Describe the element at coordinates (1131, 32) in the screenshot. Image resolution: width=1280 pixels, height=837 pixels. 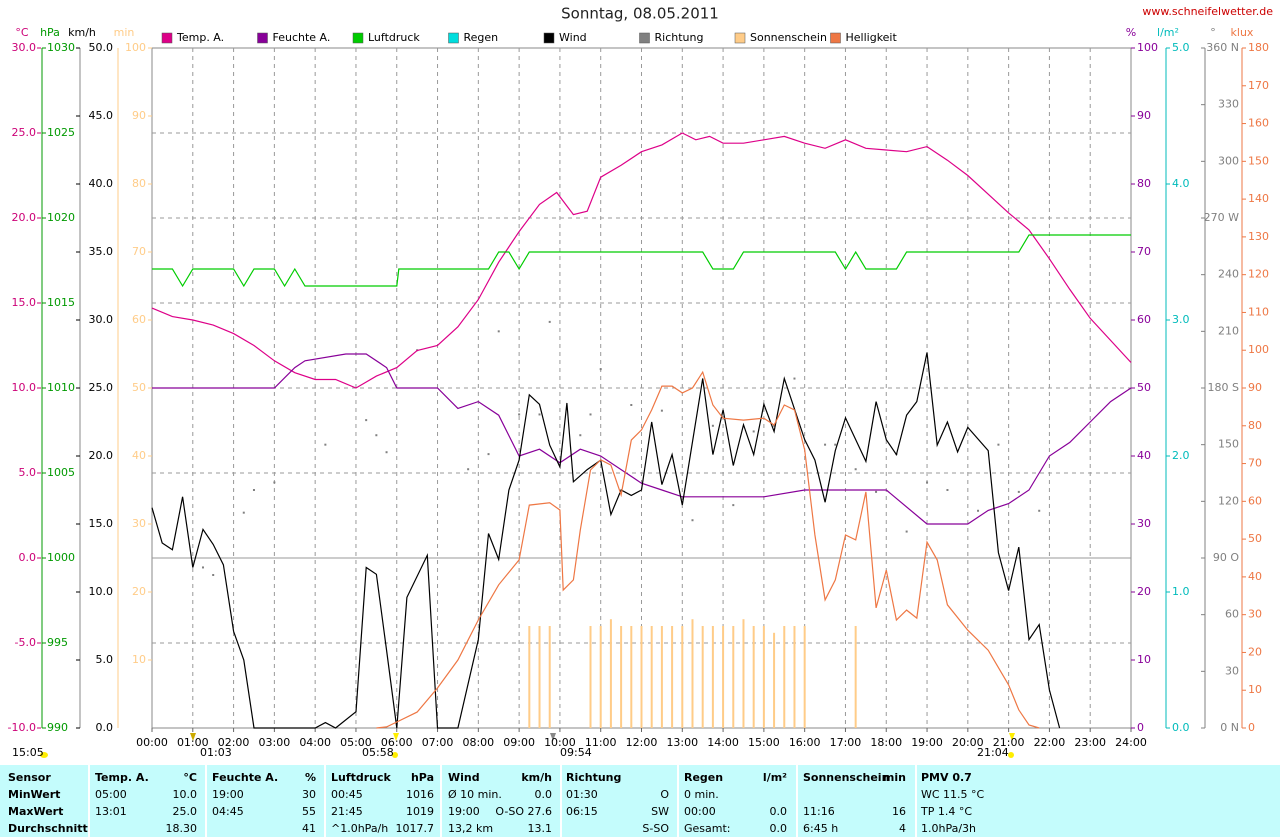
I see `axis-unit: %` at that location.